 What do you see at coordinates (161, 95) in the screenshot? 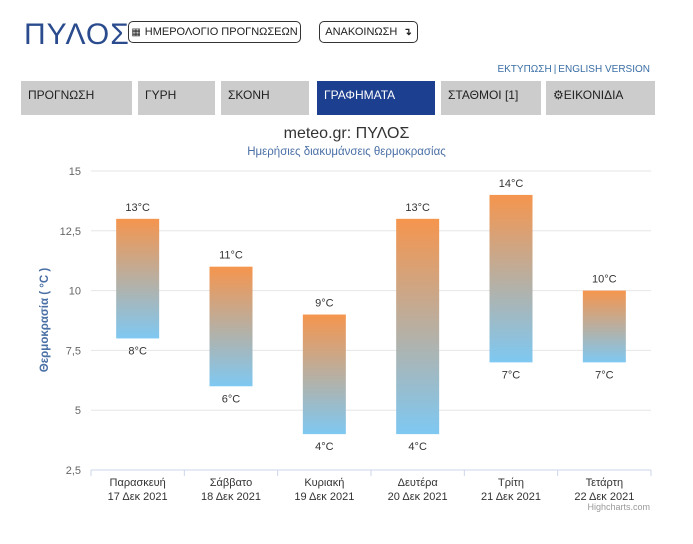
I see `tab-pollen-label: ΓΥΡΗ` at bounding box center [161, 95].